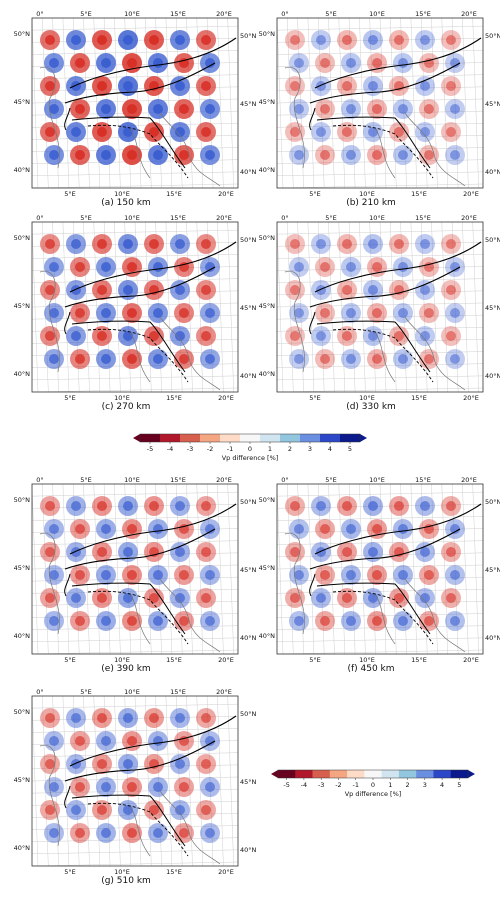  Describe the element at coordinates (274, 774) in the screenshot. I see `colorbar-extend-min` at that location.